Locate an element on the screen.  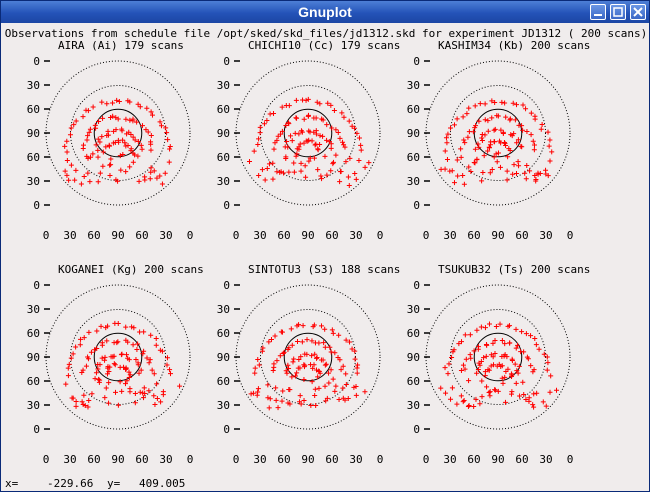
minimize-button is located at coordinates (598, 12).